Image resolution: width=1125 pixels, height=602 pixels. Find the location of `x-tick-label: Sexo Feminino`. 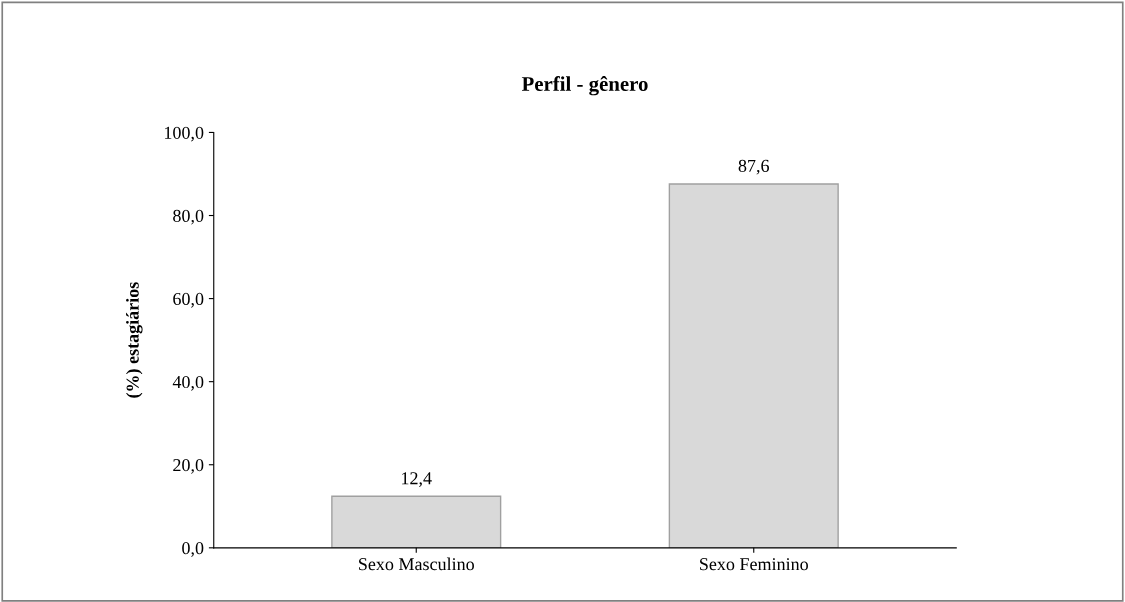

x-tick-label: Sexo Feminino is located at coordinates (754, 564).